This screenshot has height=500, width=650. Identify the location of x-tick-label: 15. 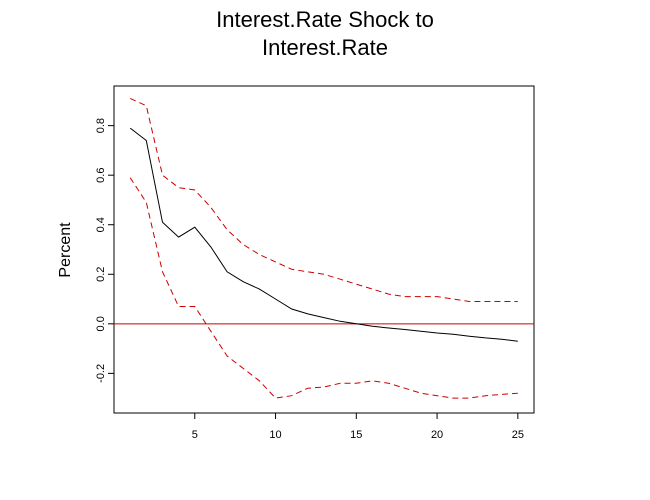
(356, 435).